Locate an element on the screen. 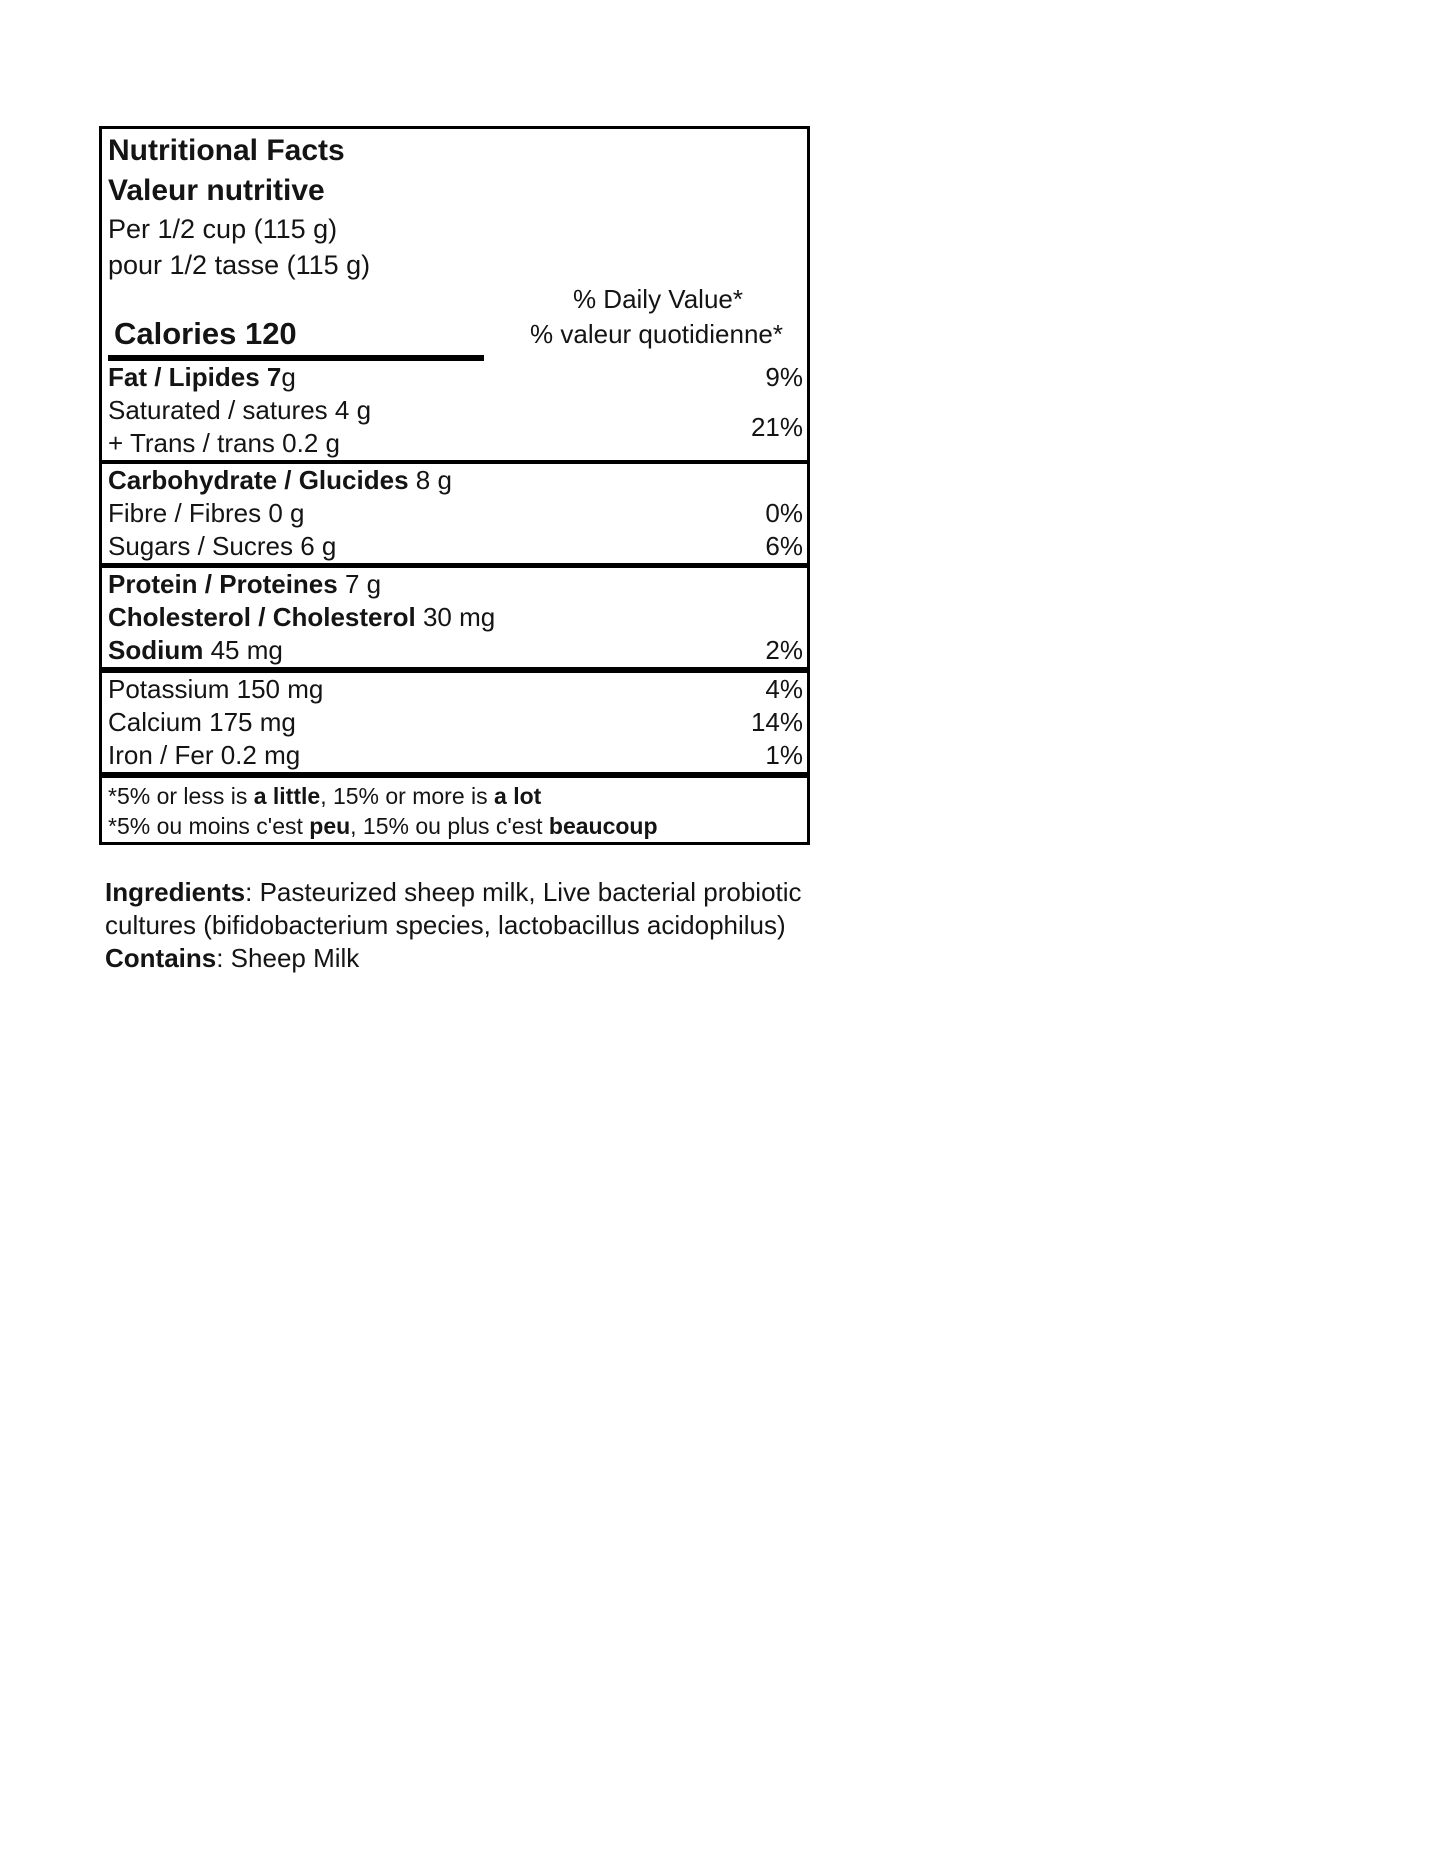  row-cholesterol-label-bold: Cholesterol / Cholesterol is located at coordinates (262, 617).